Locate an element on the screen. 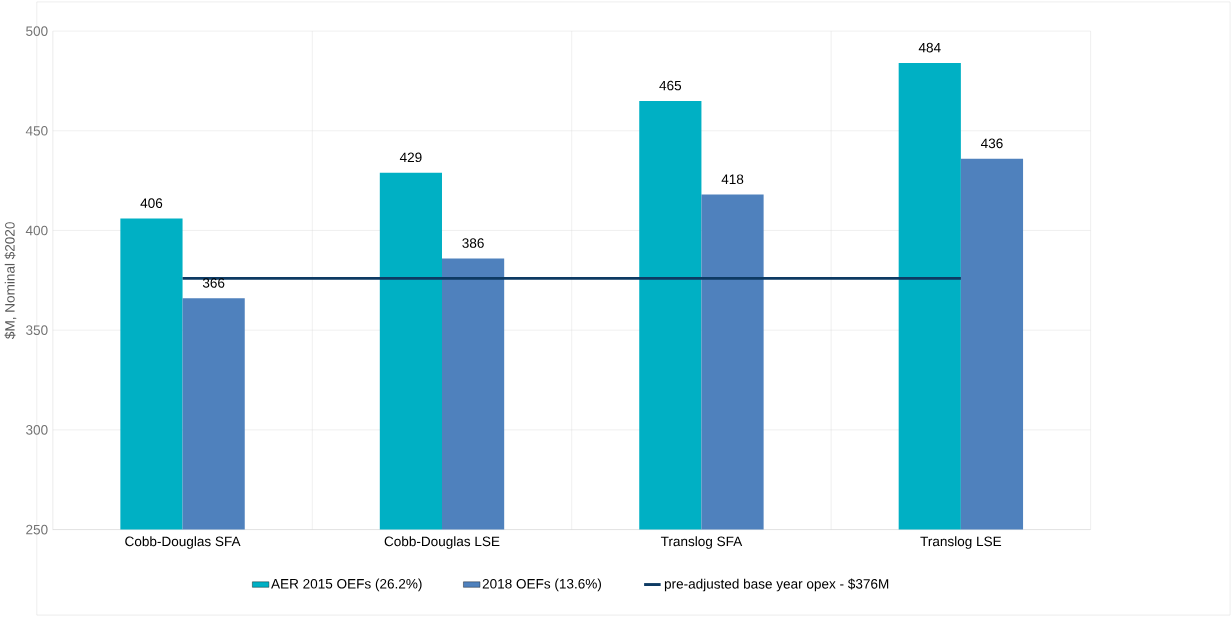 The width and height of the screenshot is (1232, 617). data-label: 465 is located at coordinates (670, 85).